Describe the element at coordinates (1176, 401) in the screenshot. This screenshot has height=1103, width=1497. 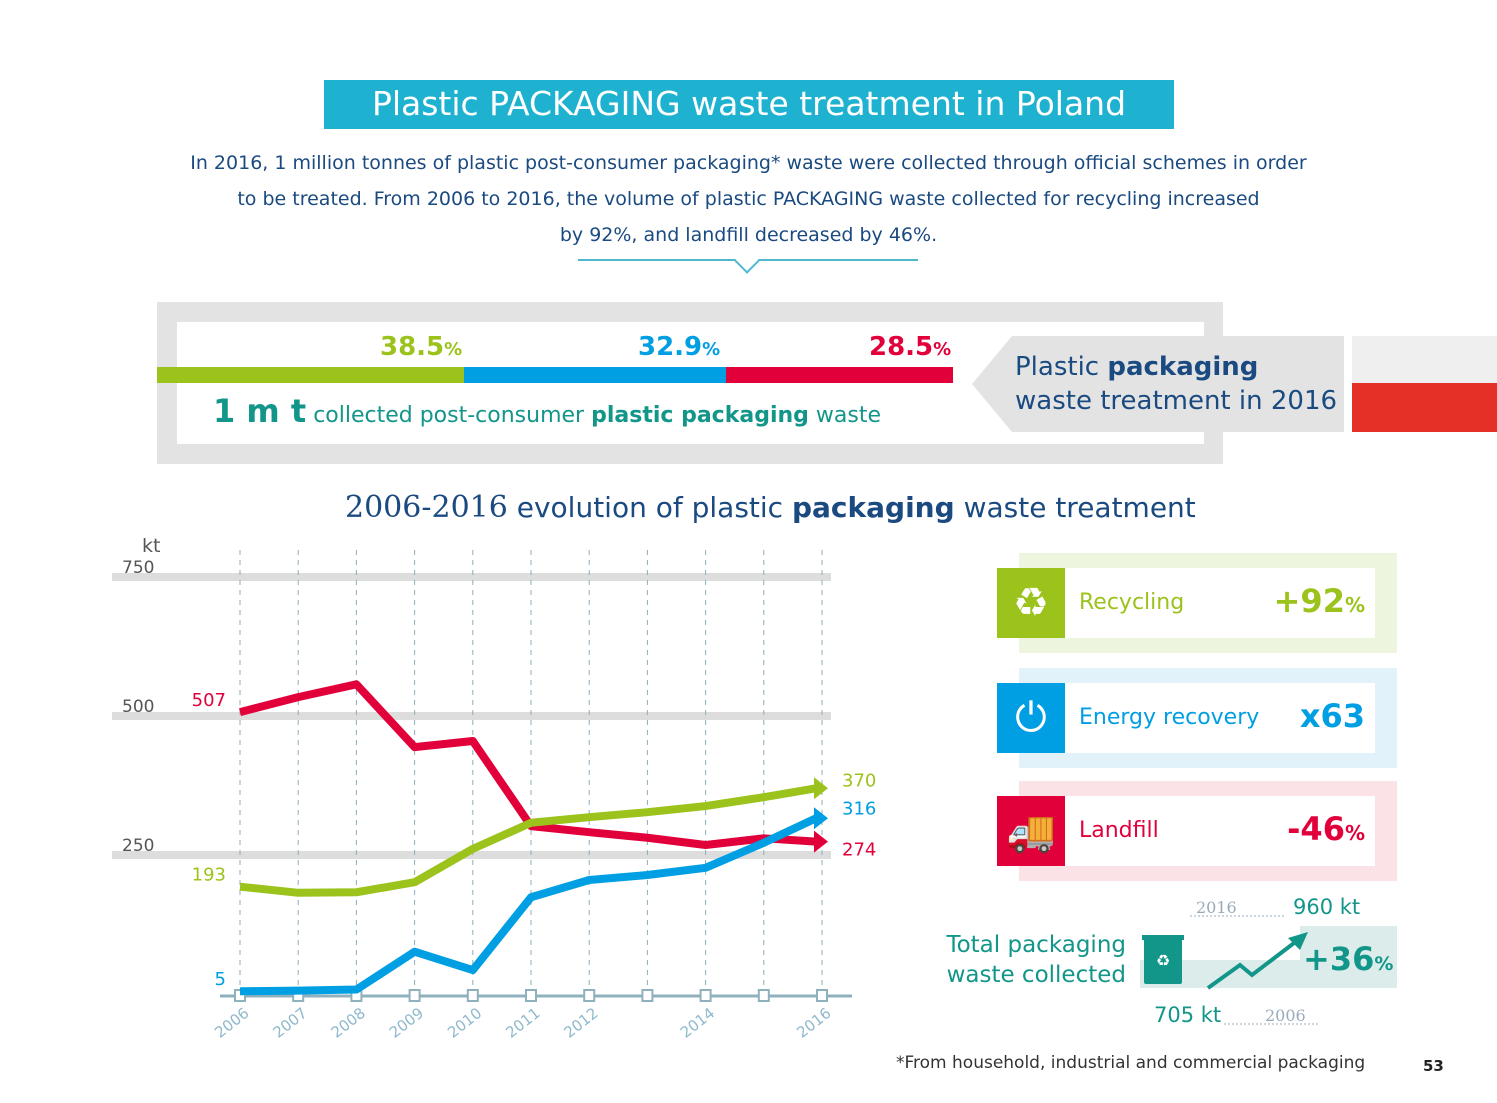
I see `text: waste treatment in 2016` at that location.